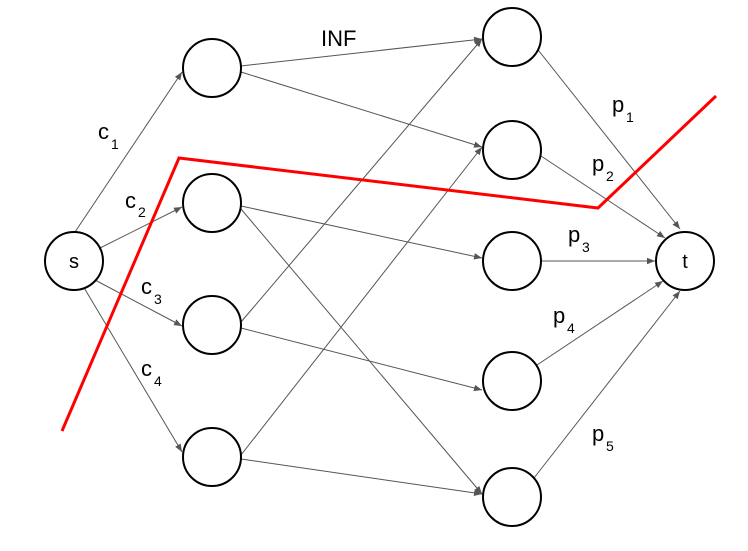  What do you see at coordinates (361, 109) in the screenshot?
I see `edge-a1-b2` at bounding box center [361, 109].